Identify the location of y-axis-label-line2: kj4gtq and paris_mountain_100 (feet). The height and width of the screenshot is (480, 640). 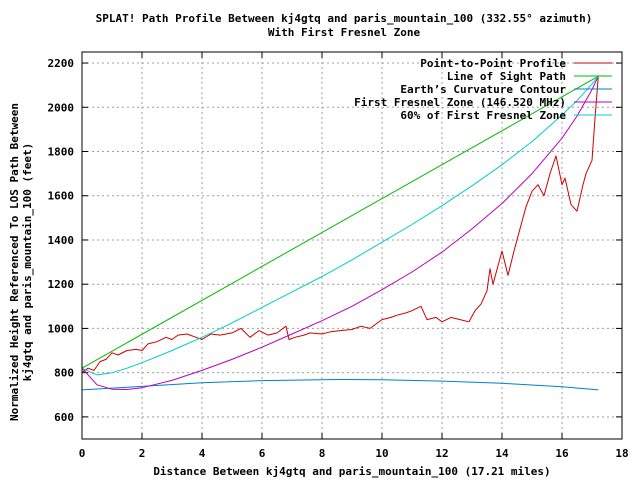
(27, 262).